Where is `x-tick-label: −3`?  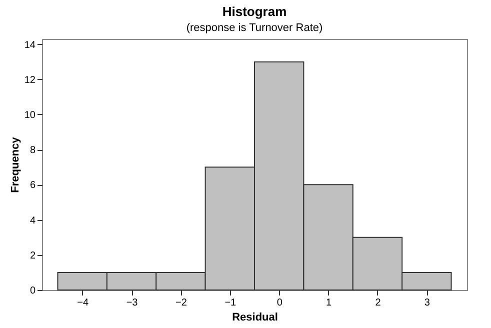 x-tick-label: −3 is located at coordinates (132, 303).